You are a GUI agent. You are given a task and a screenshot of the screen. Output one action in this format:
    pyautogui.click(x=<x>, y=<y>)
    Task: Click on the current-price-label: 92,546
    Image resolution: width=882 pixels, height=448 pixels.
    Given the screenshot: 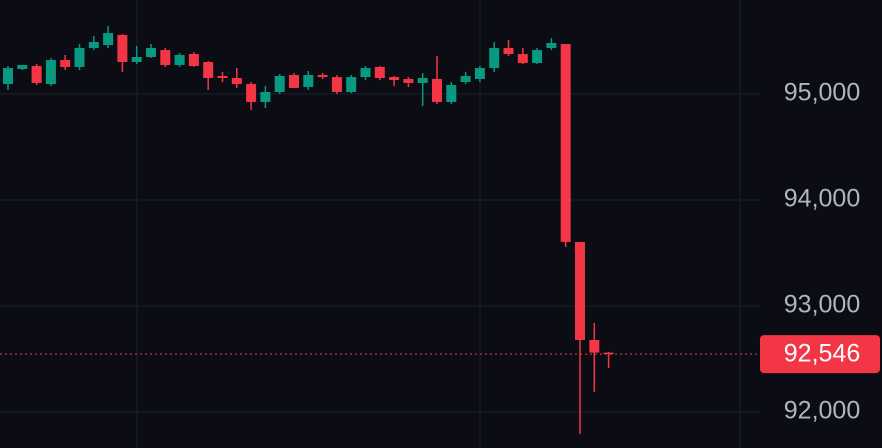 What is the action you would take?
    pyautogui.click(x=822, y=354)
    